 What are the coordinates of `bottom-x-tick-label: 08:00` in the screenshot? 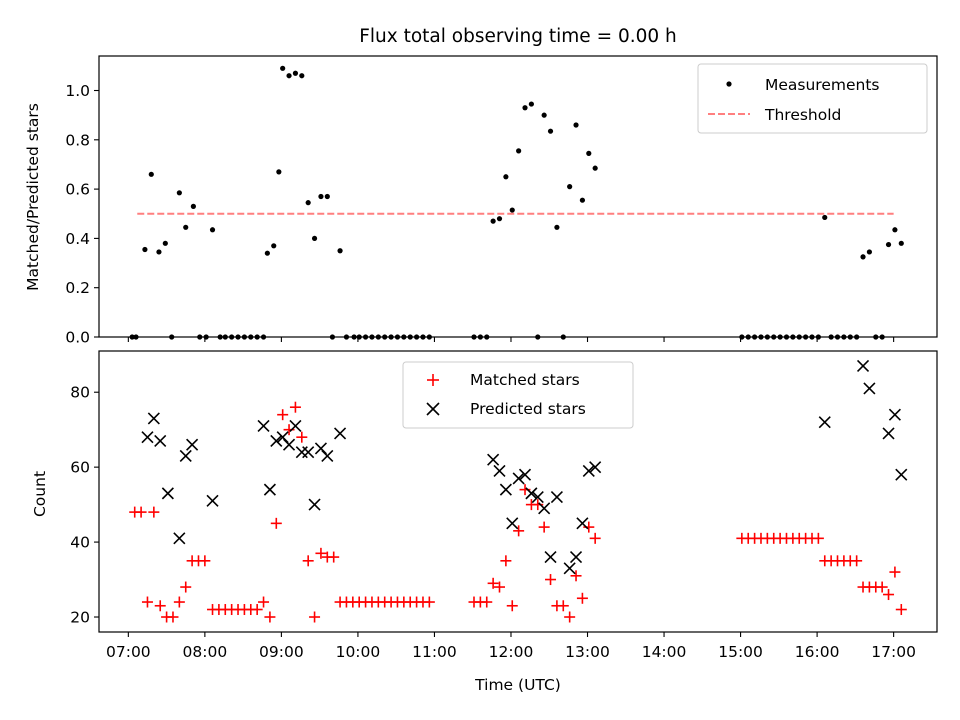 It's located at (205, 652).